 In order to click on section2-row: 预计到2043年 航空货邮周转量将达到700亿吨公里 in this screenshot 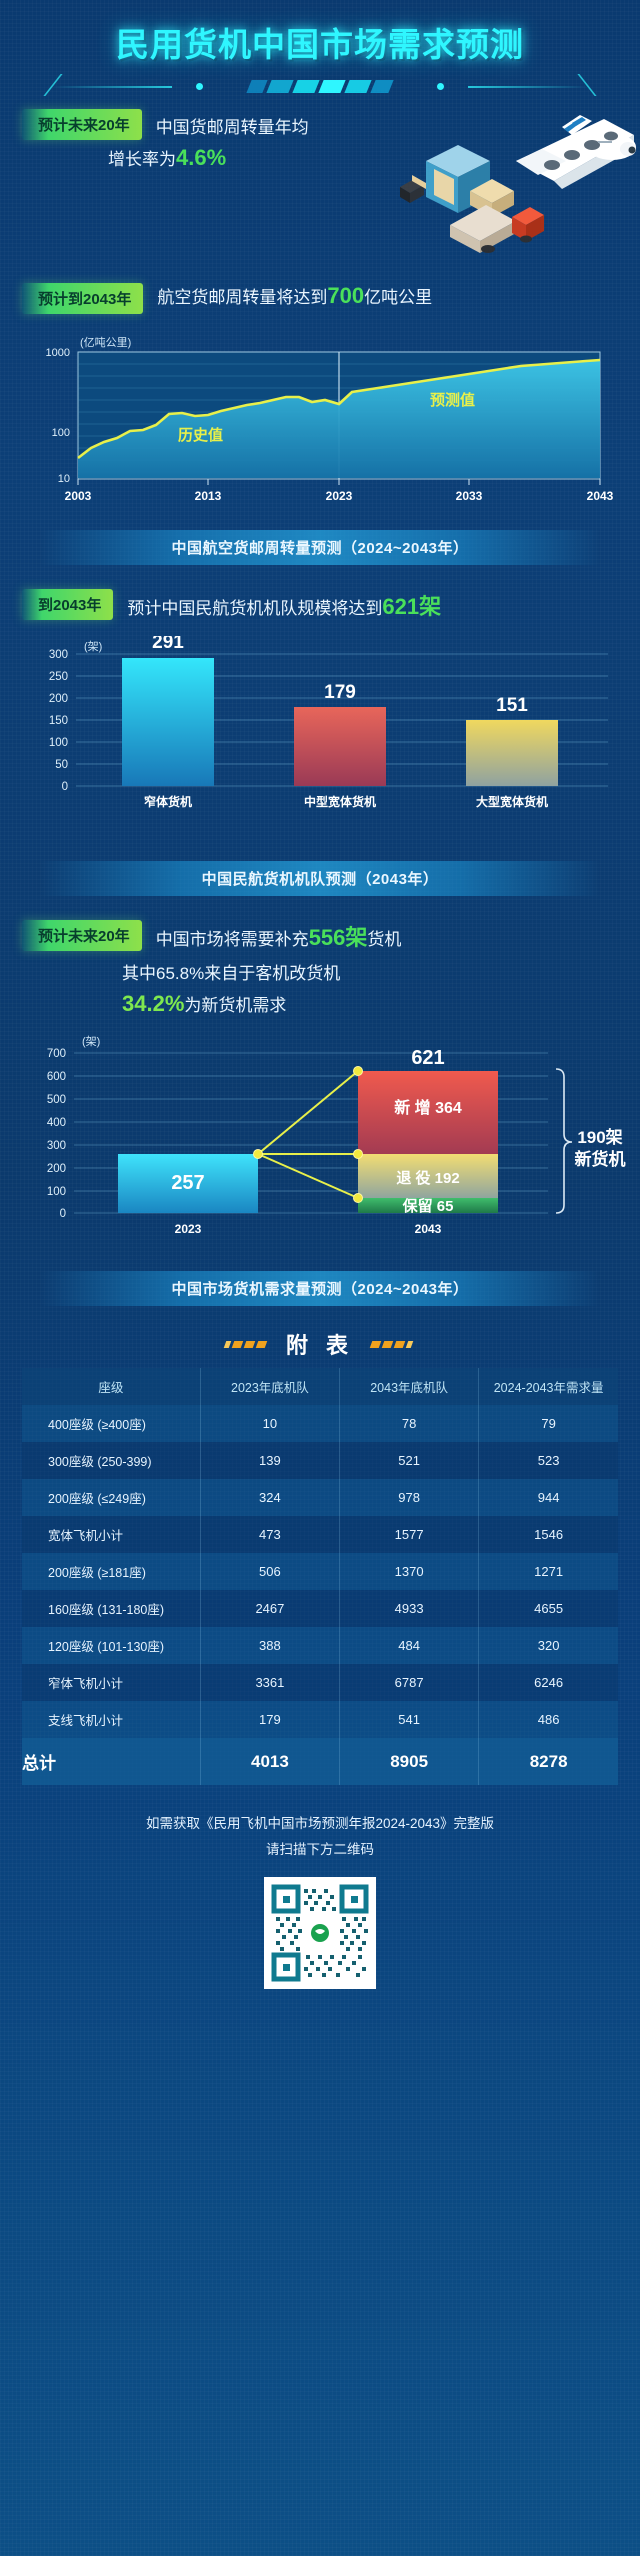, I will do `click(331, 298)`.